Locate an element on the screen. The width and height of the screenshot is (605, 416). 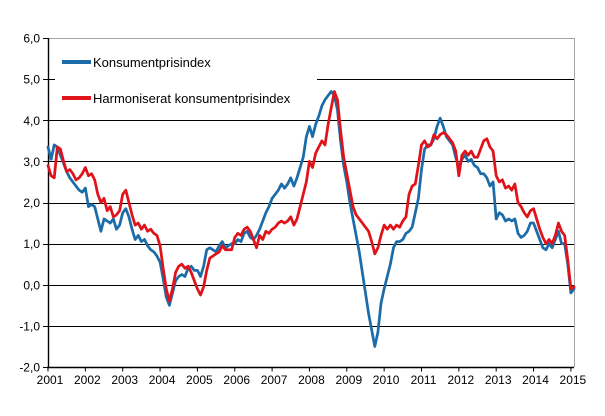
y-tick-label: -1,0 is located at coordinates (29, 326).